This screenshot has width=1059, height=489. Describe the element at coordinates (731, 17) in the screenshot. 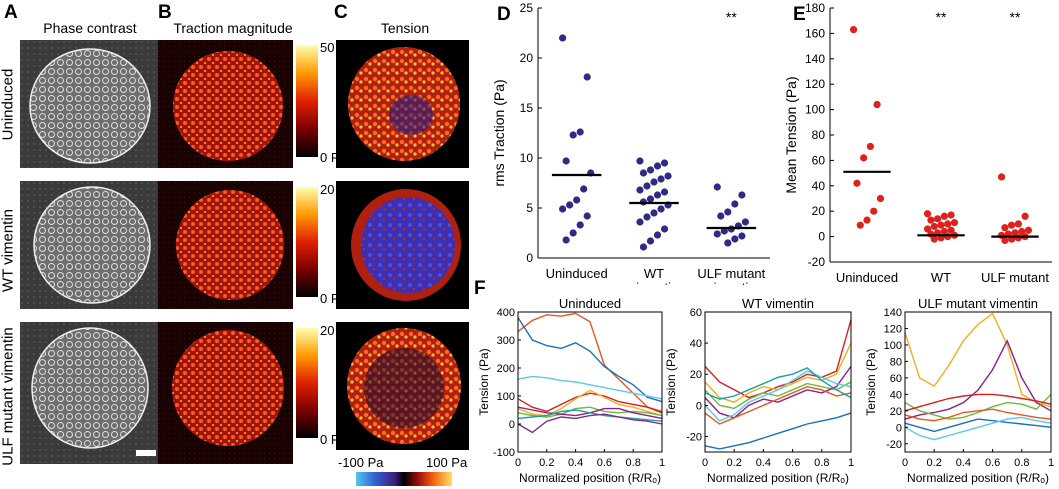

I see `significance-marker: **` at that location.